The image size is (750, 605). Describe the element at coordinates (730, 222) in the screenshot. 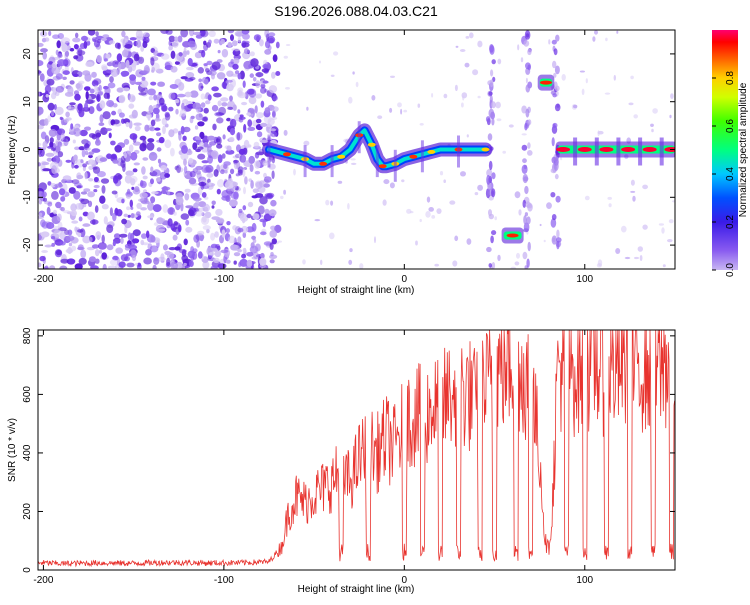

I see `colorbar-tick-label: 0.2` at that location.